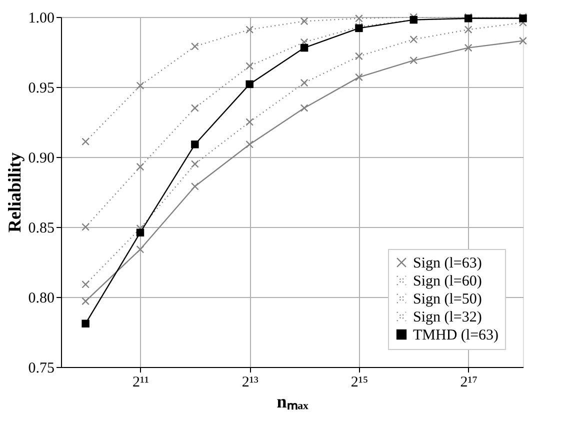 The width and height of the screenshot is (564, 421). Describe the element at coordinates (14, 192) in the screenshot. I see `y-axis-title: Reliability` at that location.